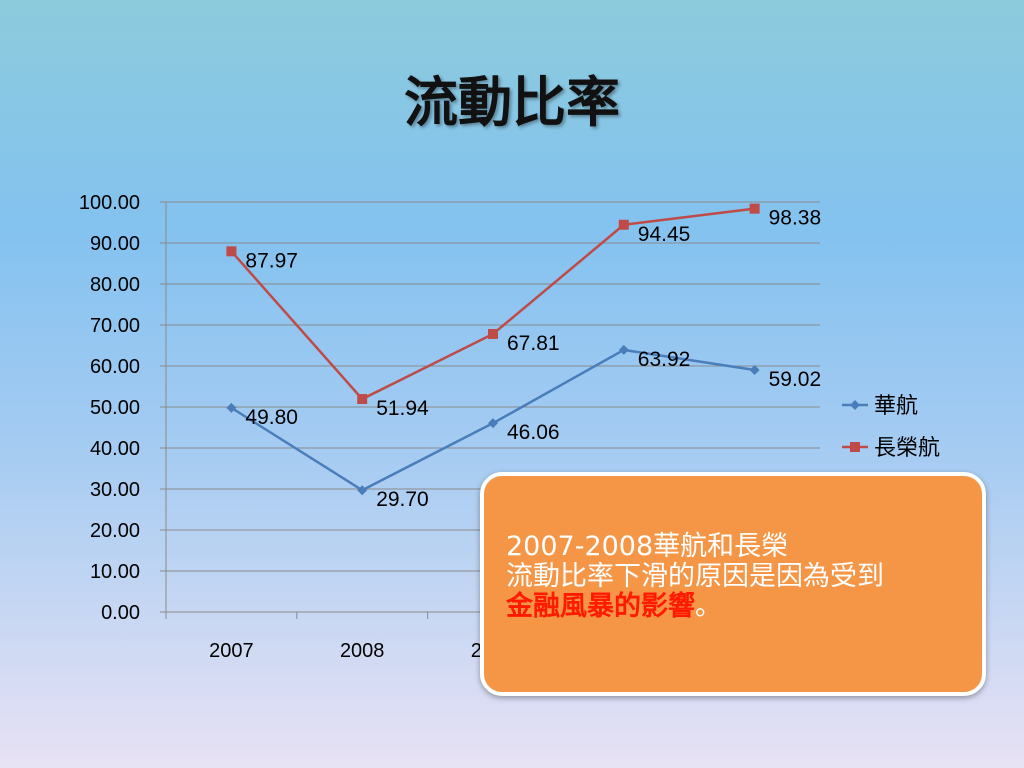 The image size is (1024, 768). What do you see at coordinates (115, 367) in the screenshot?
I see `y-tick-label-6: 60.00` at bounding box center [115, 367].